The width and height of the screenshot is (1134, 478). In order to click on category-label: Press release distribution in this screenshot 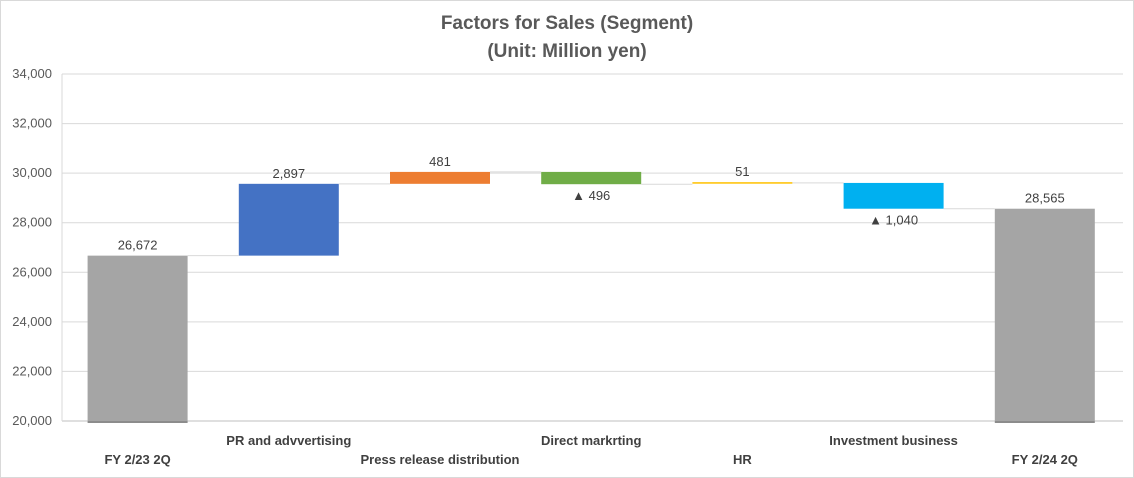, I will do `click(440, 459)`.